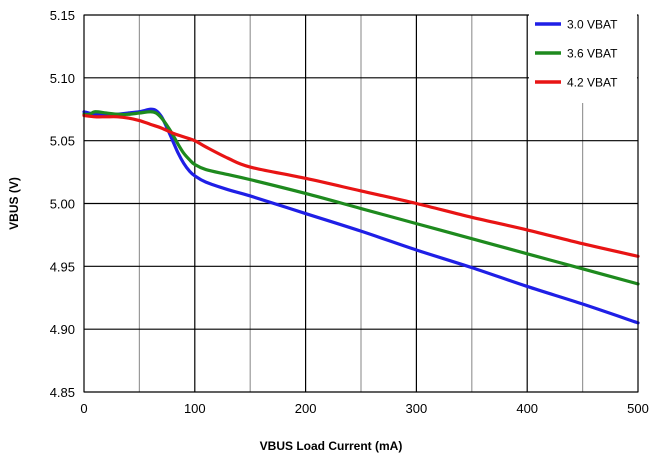  Describe the element at coordinates (306, 408) in the screenshot. I see `x-tick-label: 200` at that location.